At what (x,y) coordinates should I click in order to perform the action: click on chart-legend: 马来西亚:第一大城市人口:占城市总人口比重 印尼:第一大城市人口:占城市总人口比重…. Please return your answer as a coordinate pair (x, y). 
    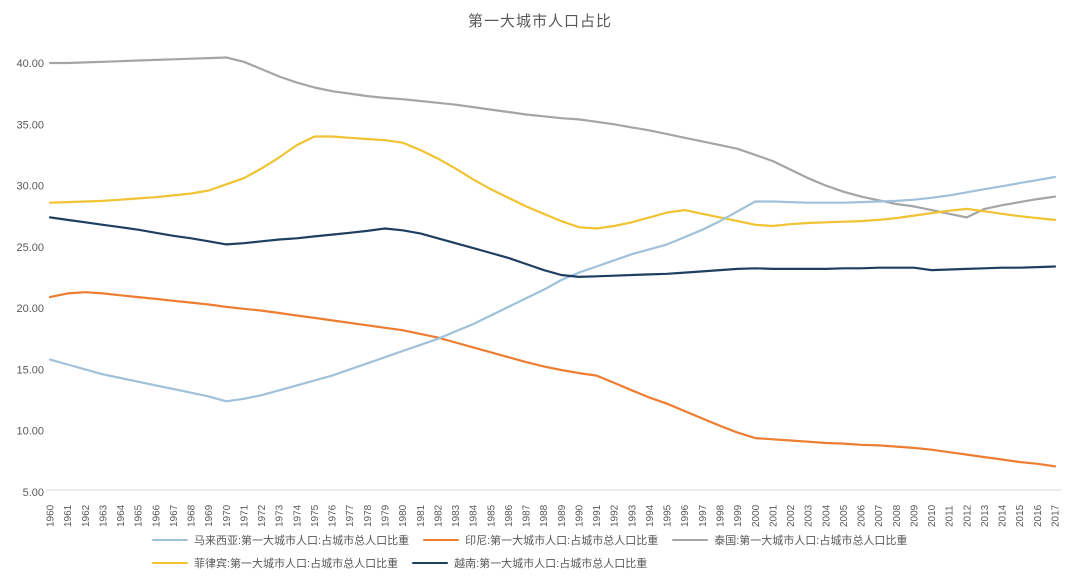
    Looking at the image, I should click on (602, 551).